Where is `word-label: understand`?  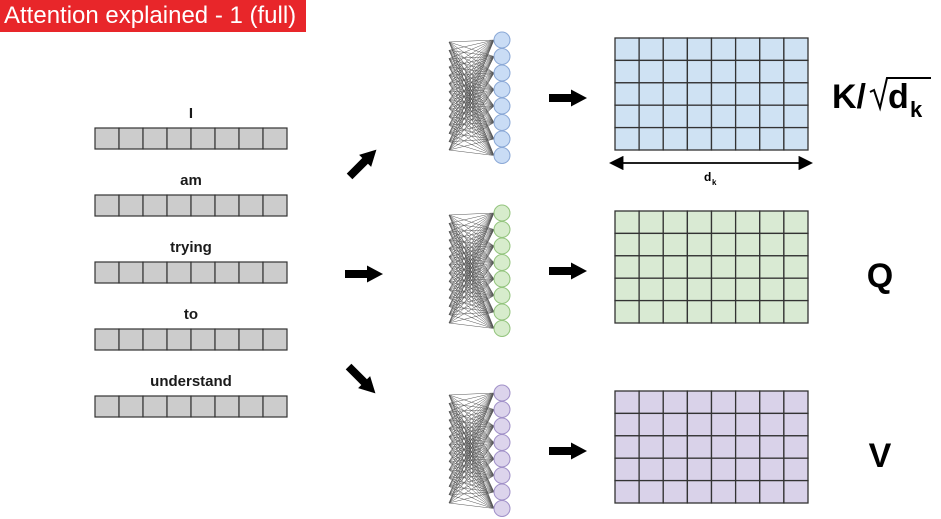
word-label: understand is located at coordinates (191, 381).